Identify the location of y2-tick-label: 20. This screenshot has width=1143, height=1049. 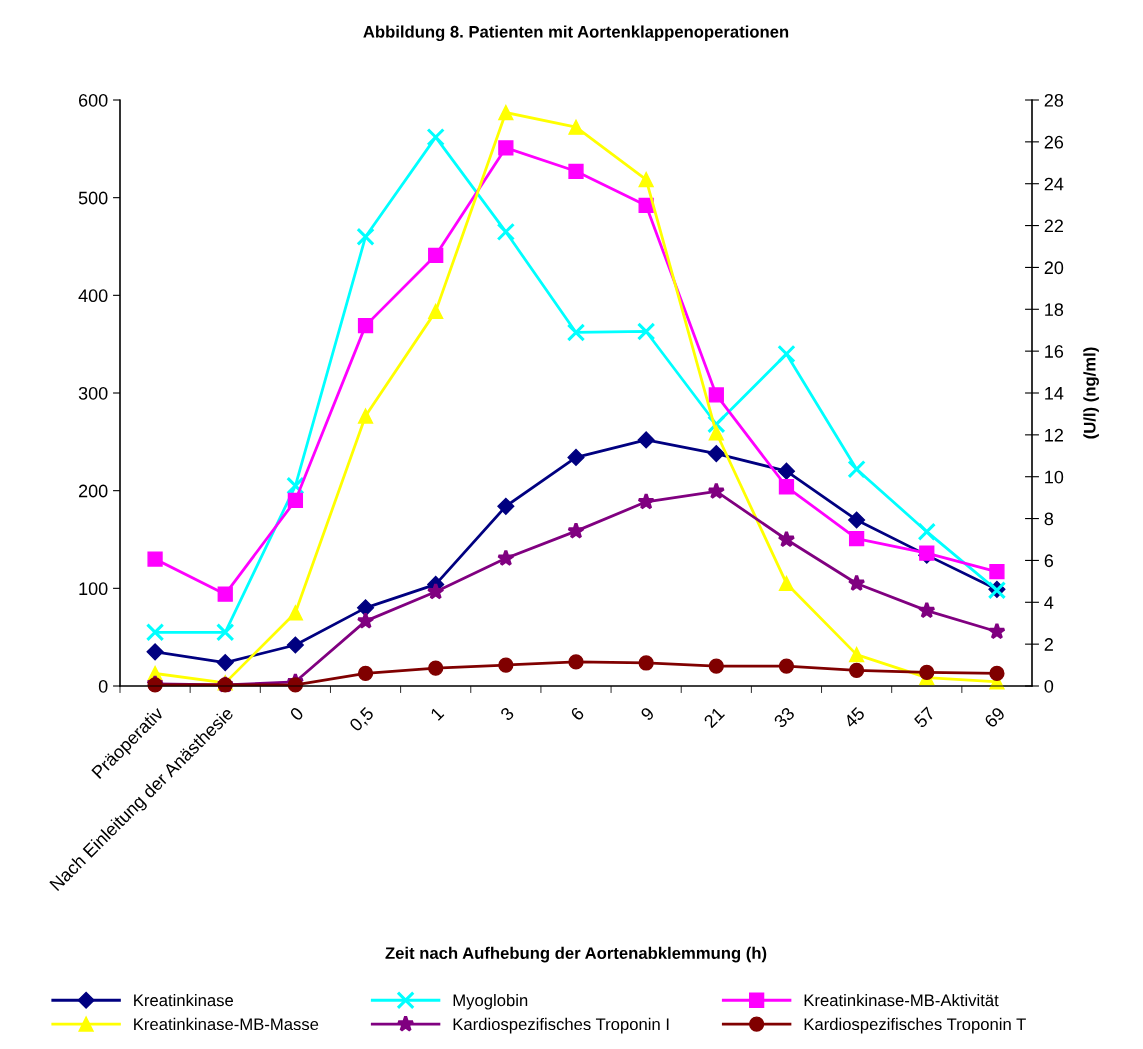
(1054, 268).